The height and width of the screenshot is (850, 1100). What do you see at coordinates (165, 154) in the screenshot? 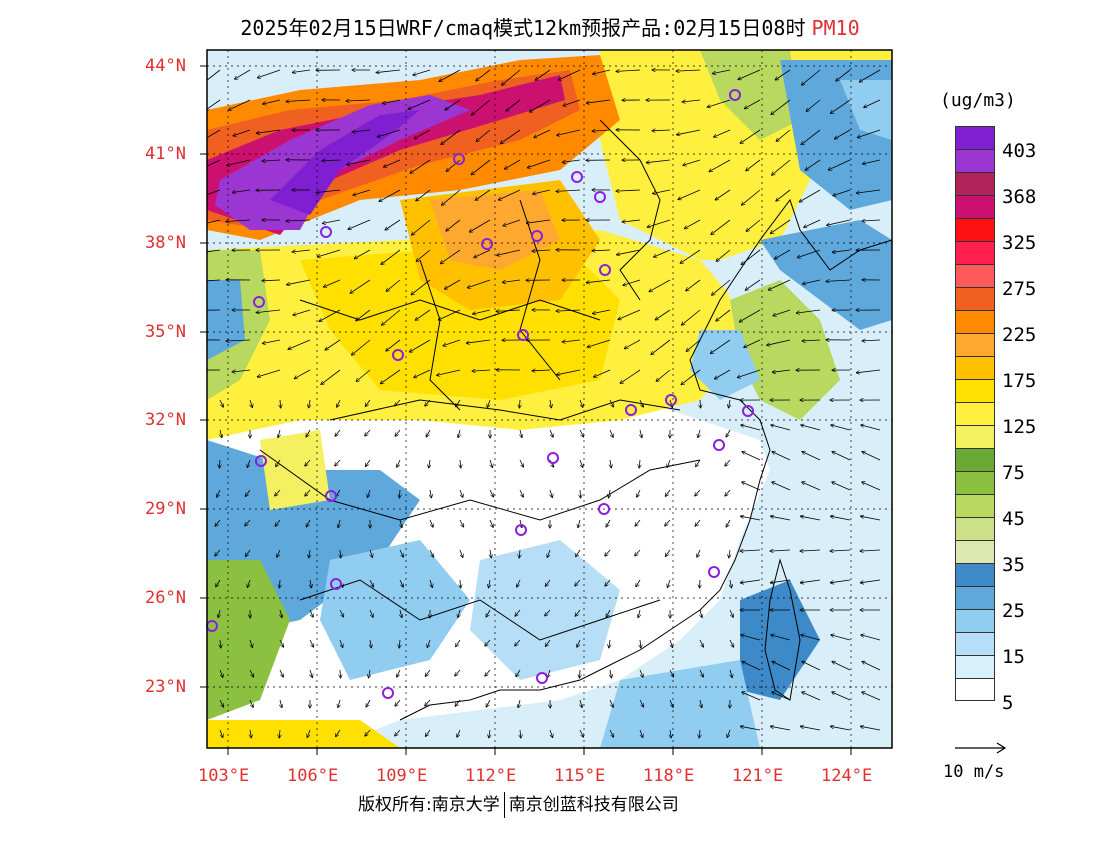
I see `lat-label: 41°N` at bounding box center [165, 154].